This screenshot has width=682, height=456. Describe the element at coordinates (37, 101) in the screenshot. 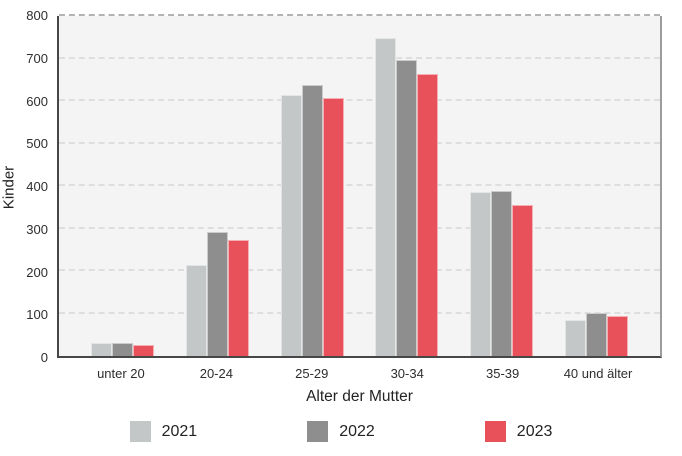

I see `y-tick-600: 600` at that location.